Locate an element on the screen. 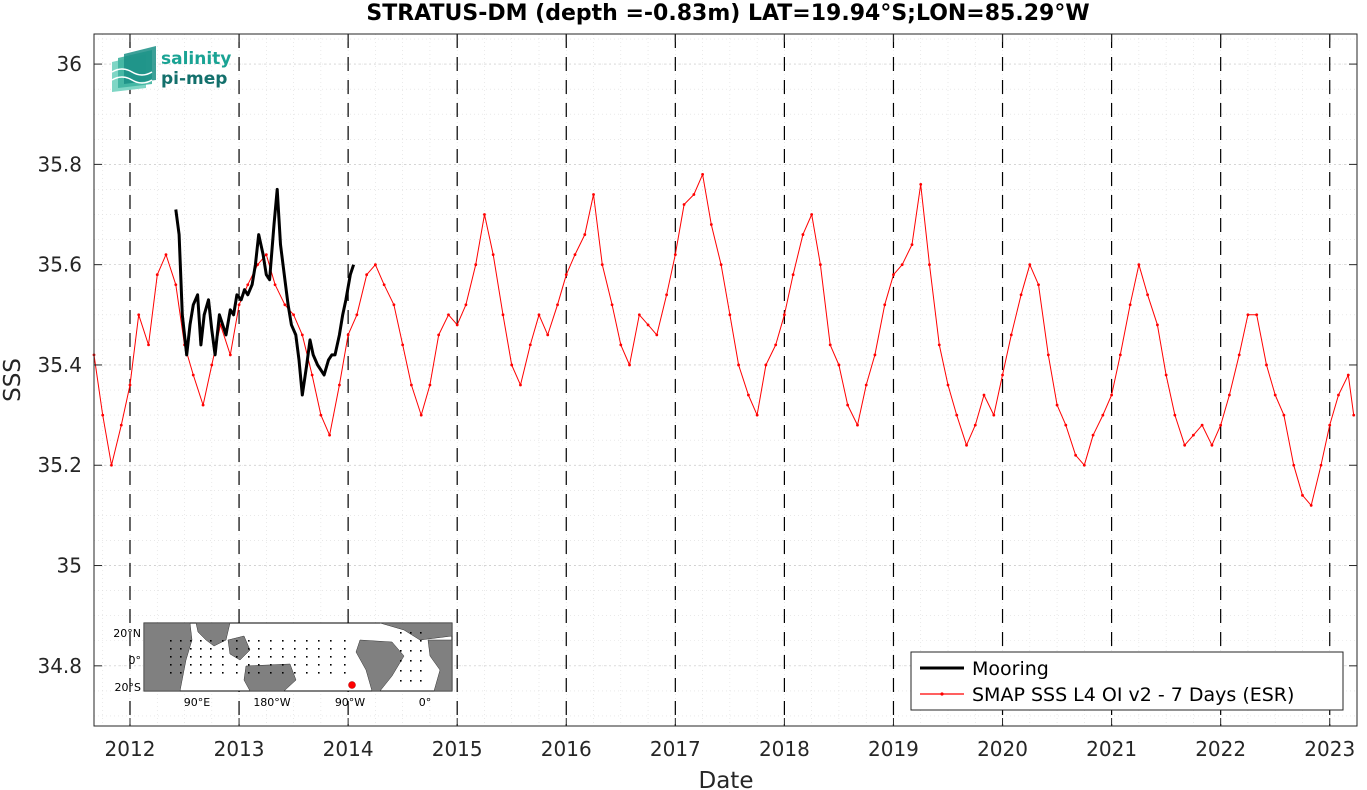 Image resolution: width=1367 pixels, height=790 pixels. legend-mooring-label: Mooring is located at coordinates (1010, 669).